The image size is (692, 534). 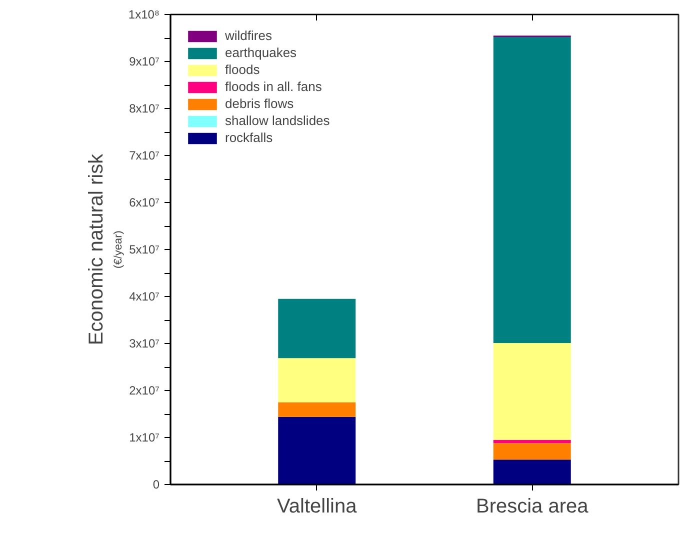 What do you see at coordinates (242, 69) in the screenshot?
I see `legend-label: floods` at bounding box center [242, 69].